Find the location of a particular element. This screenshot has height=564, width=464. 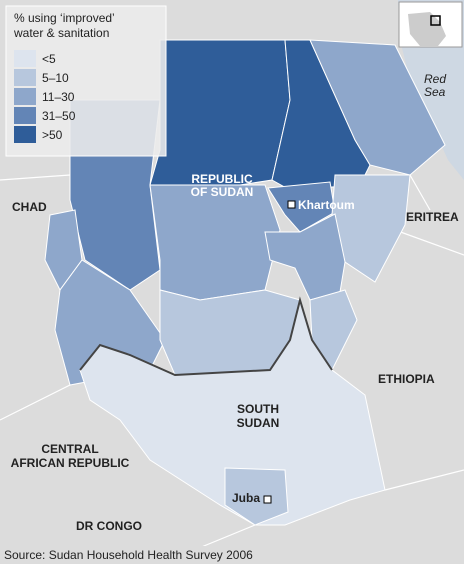

legend-label: 5–10 is located at coordinates (55, 78).